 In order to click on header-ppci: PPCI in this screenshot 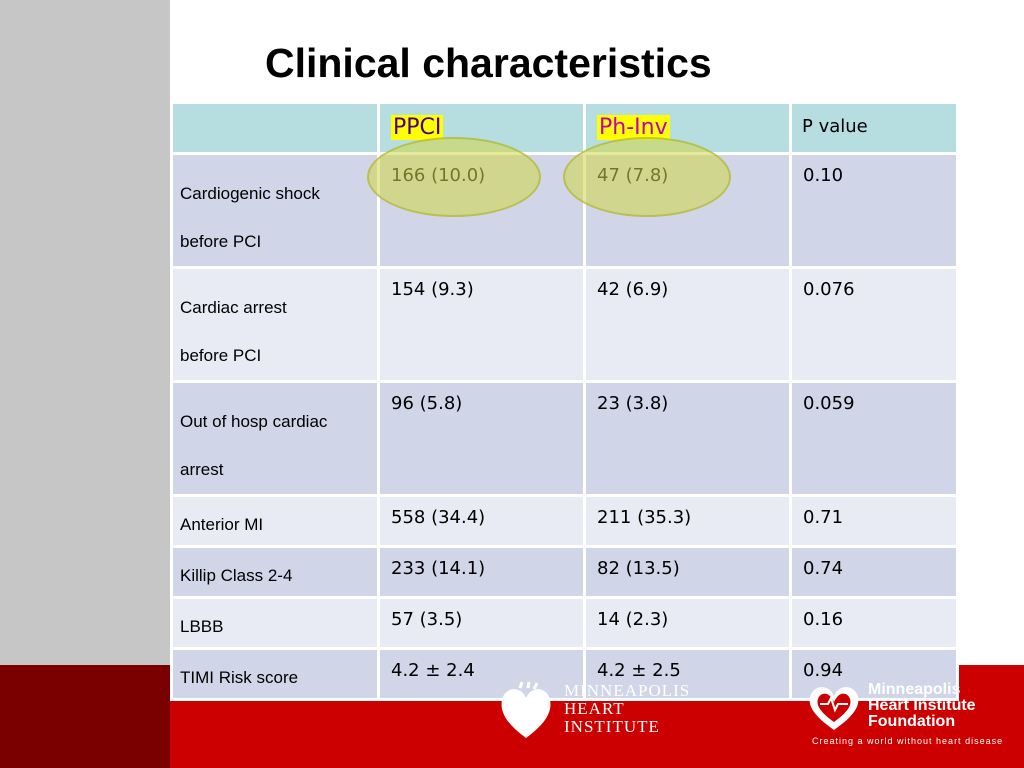, I will do `click(481, 128)`.